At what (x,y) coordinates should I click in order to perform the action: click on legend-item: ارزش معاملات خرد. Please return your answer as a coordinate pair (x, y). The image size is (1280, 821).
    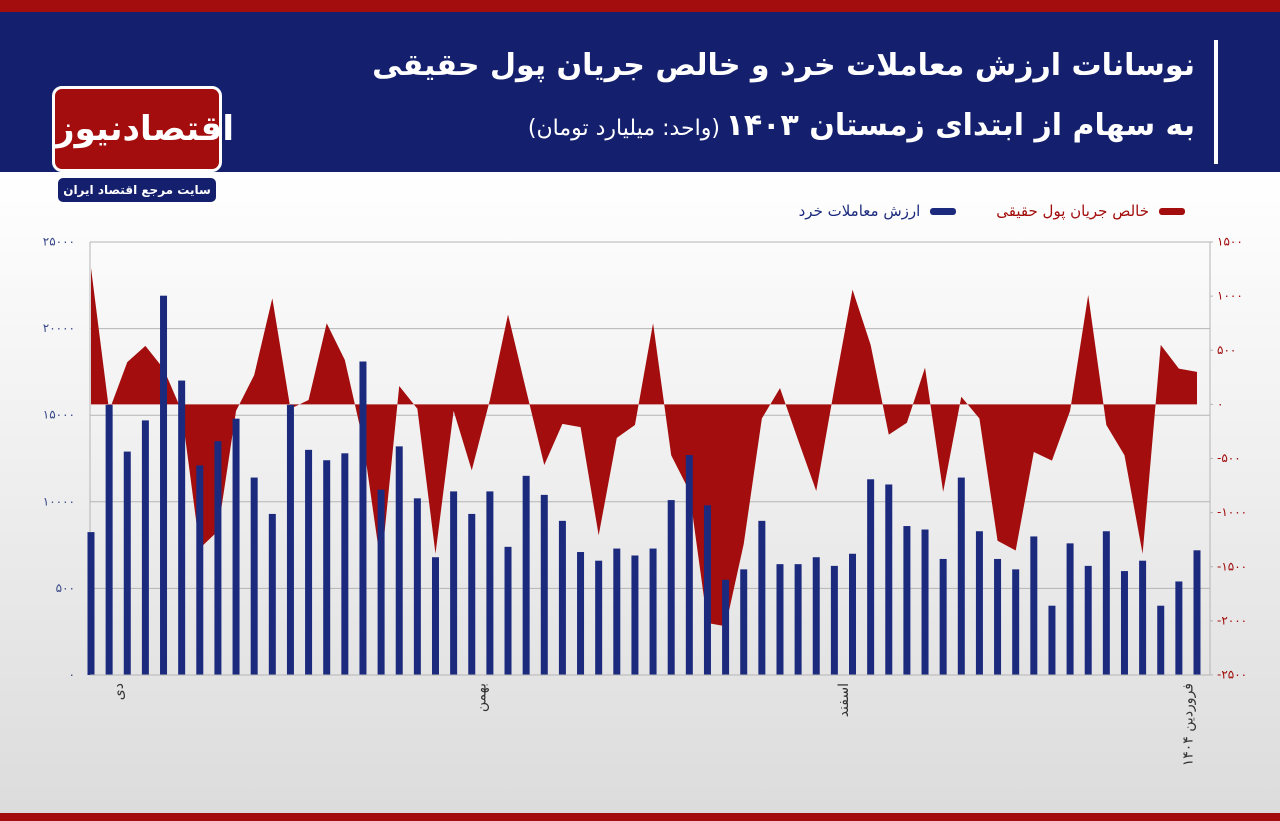
    Looking at the image, I should click on (878, 211).